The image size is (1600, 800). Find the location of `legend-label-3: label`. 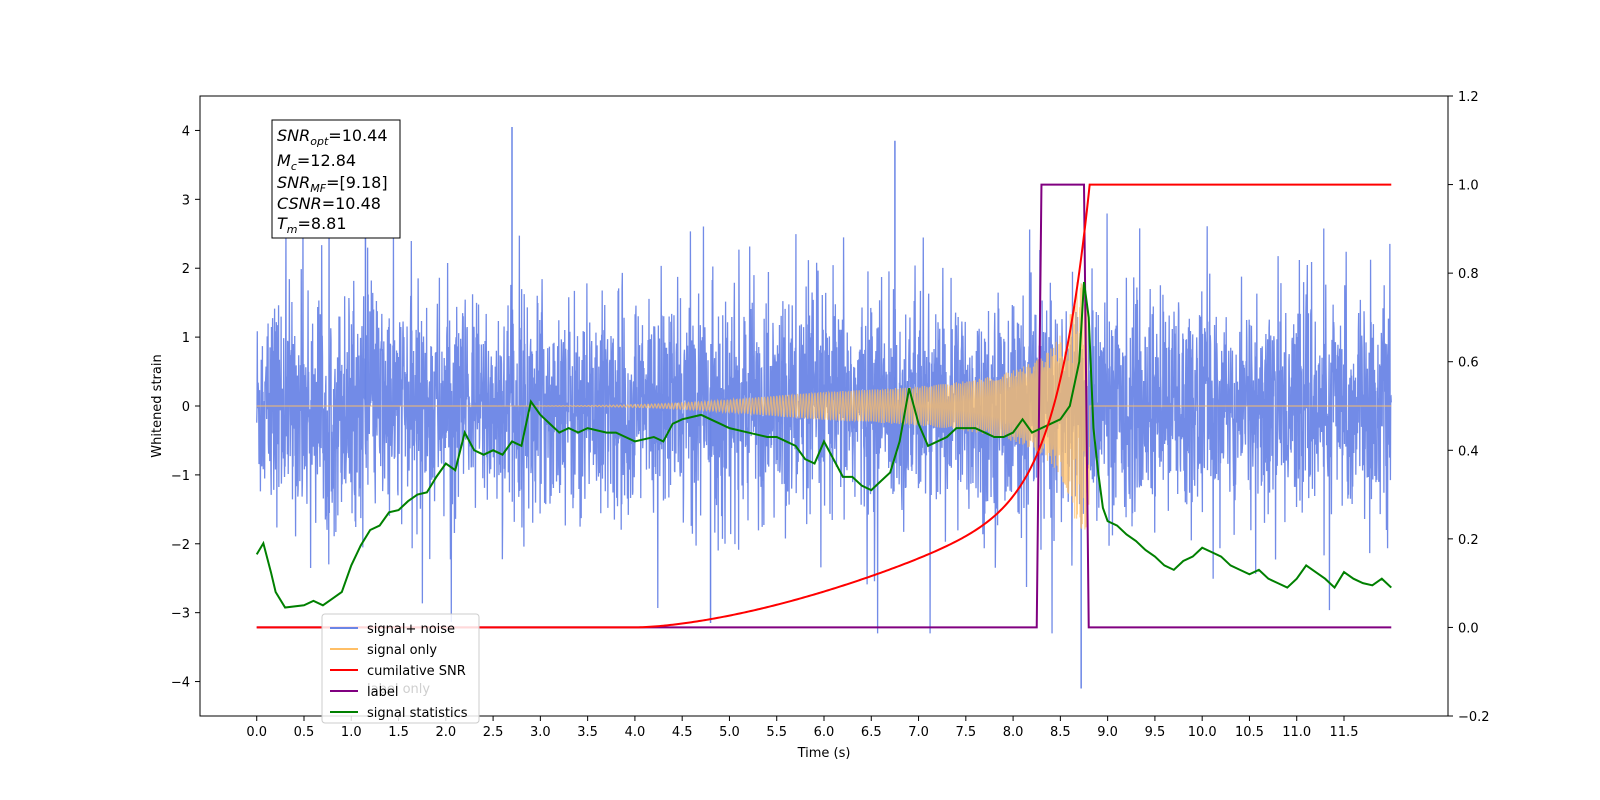

legend-label-3: label is located at coordinates (382, 692).